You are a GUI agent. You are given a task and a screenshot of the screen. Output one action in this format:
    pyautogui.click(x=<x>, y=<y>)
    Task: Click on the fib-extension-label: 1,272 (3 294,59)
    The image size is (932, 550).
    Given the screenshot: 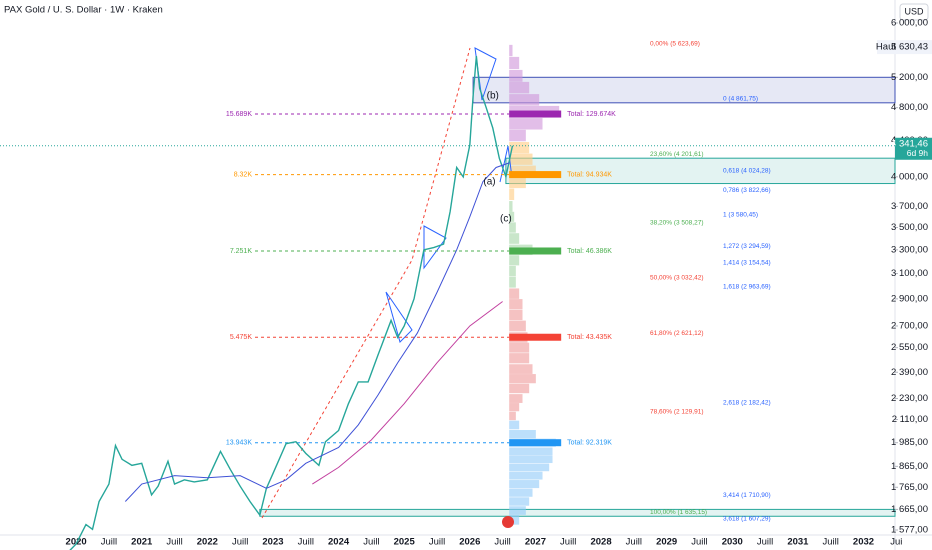 What is the action you would take?
    pyautogui.click(x=747, y=246)
    